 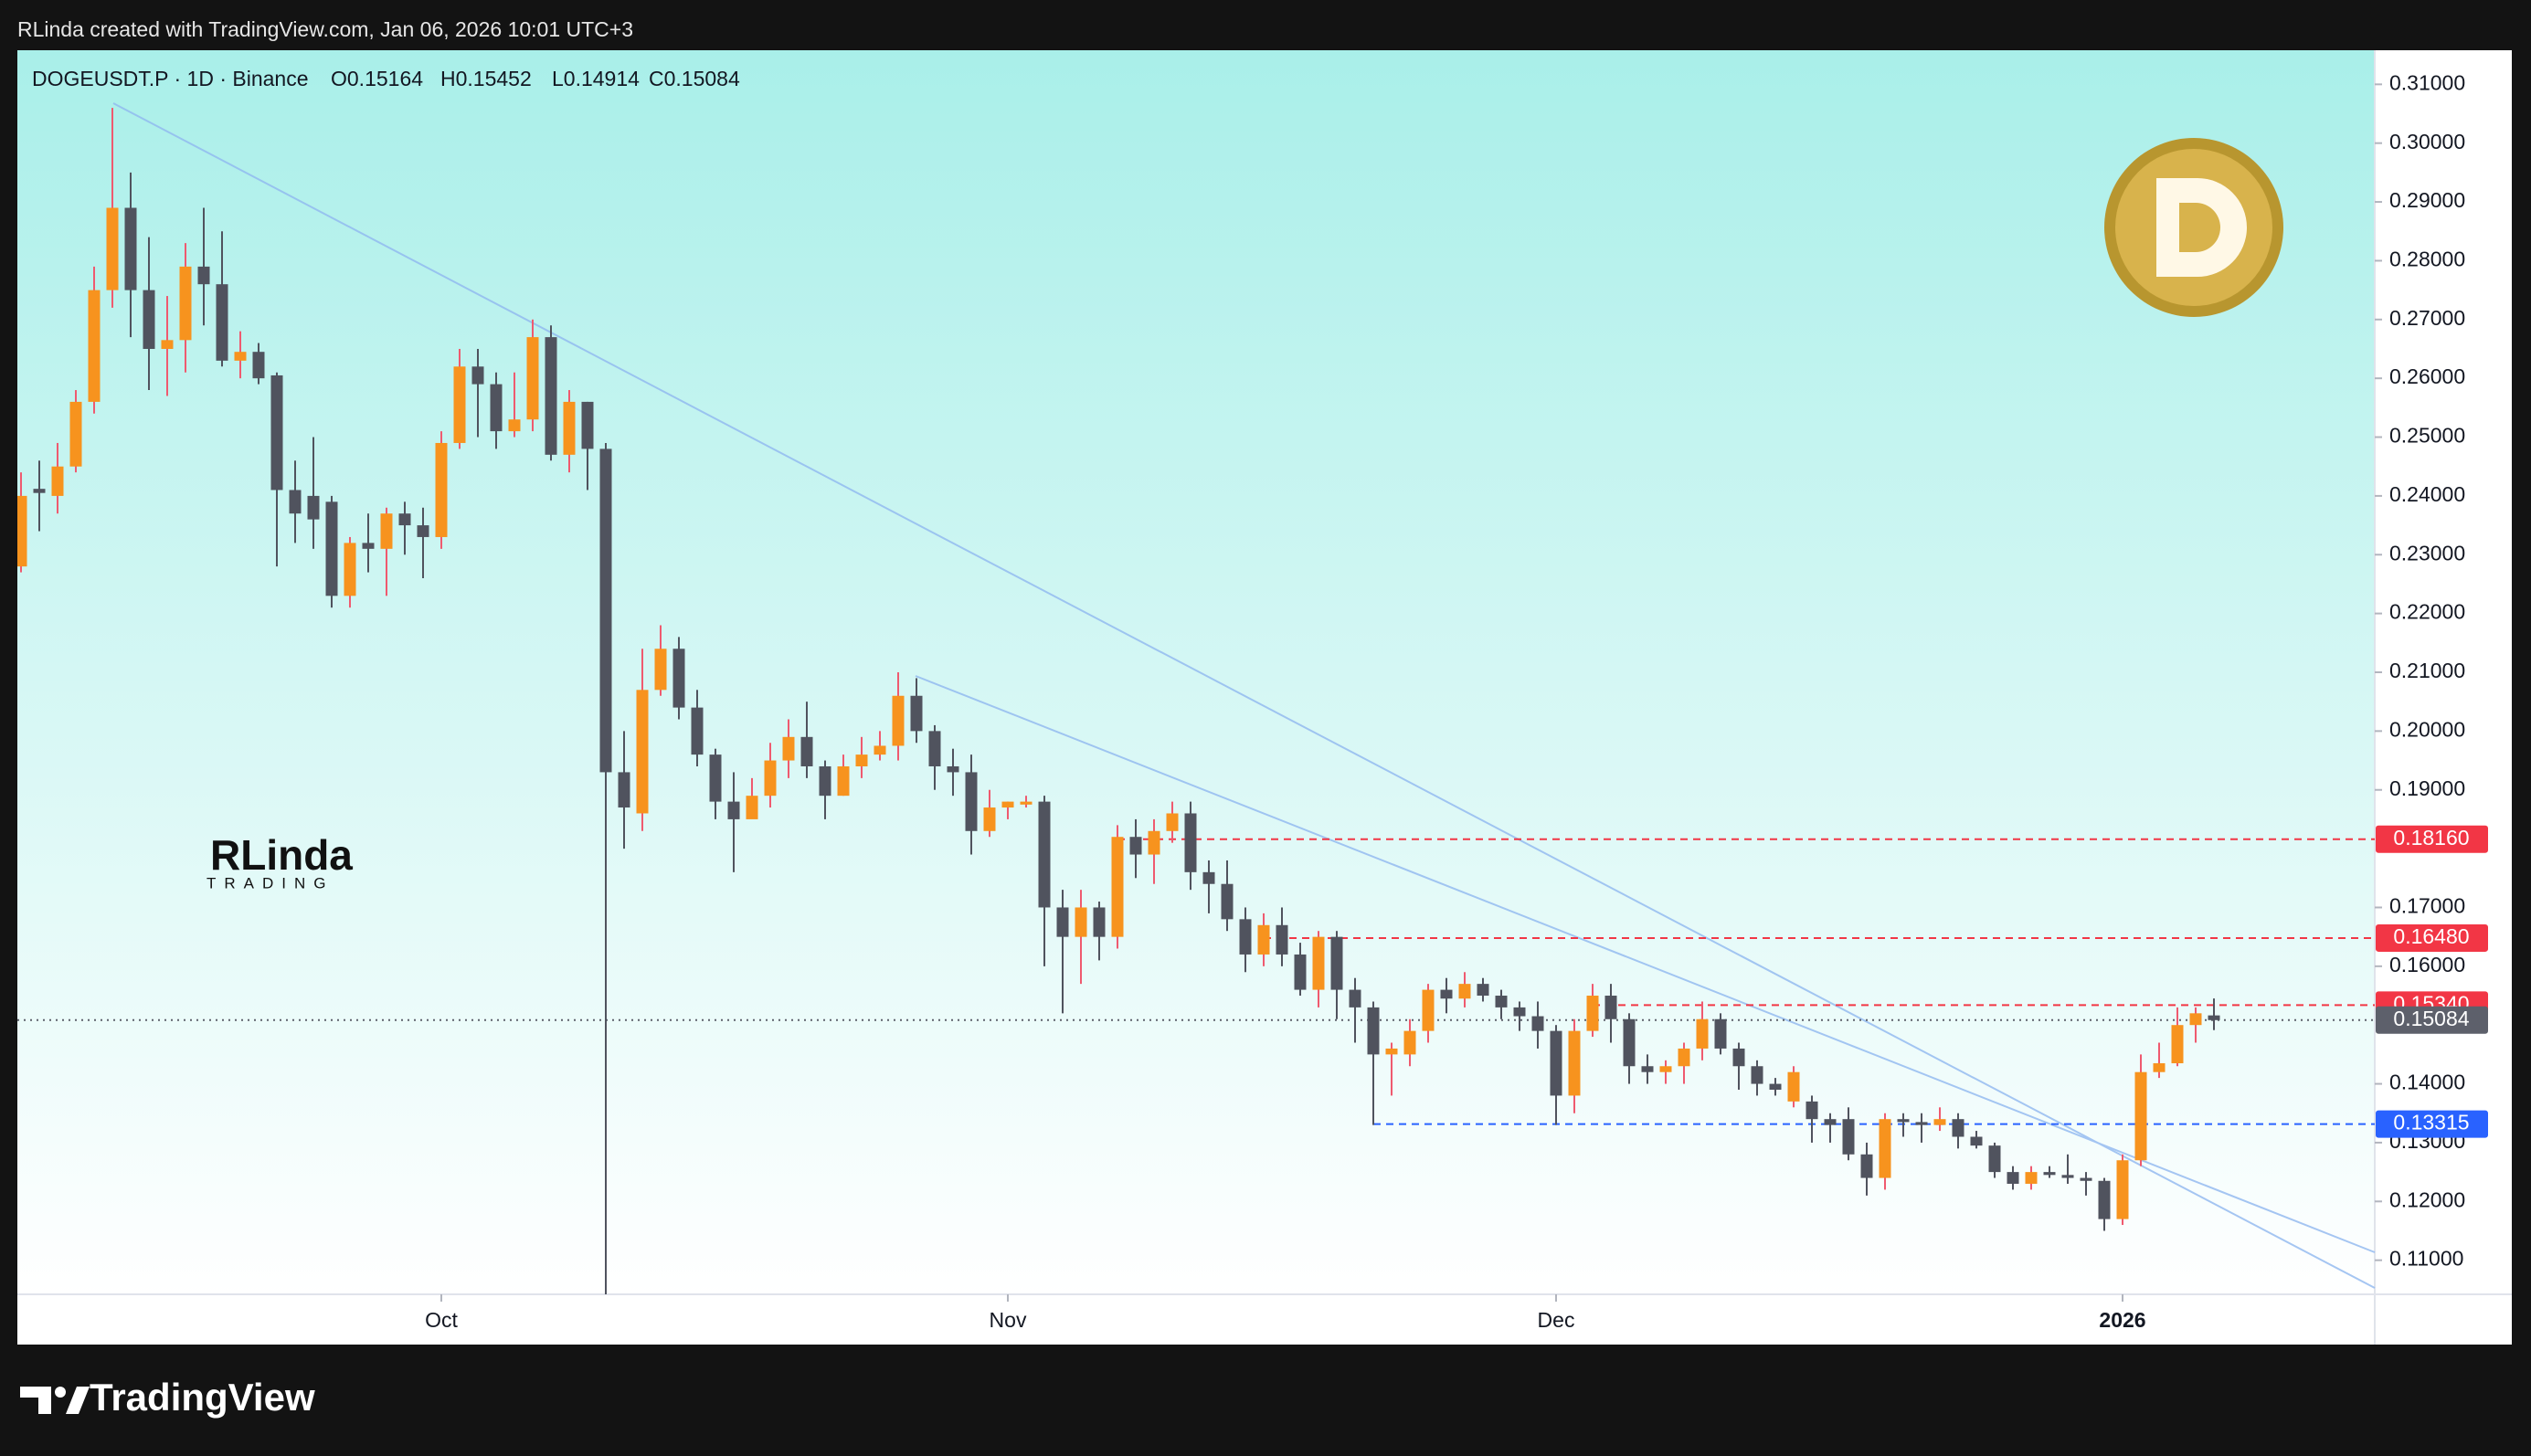 I want to click on x-tick-label: Dec, so click(x=1556, y=1320).